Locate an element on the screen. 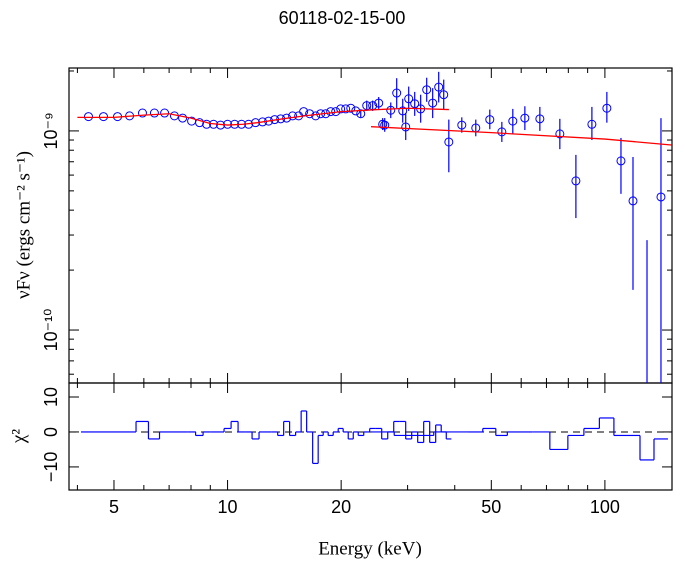  x-tick-label: 5 is located at coordinates (114, 507).